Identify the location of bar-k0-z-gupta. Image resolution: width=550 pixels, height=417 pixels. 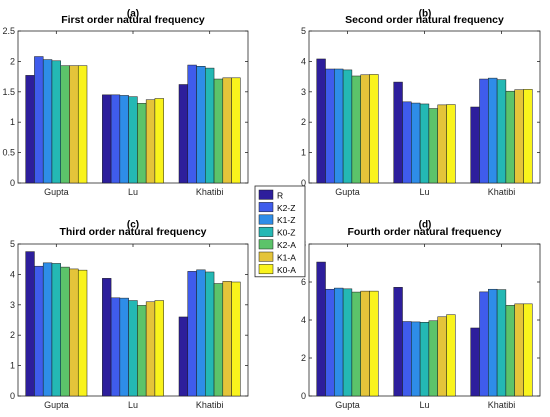
(56, 330).